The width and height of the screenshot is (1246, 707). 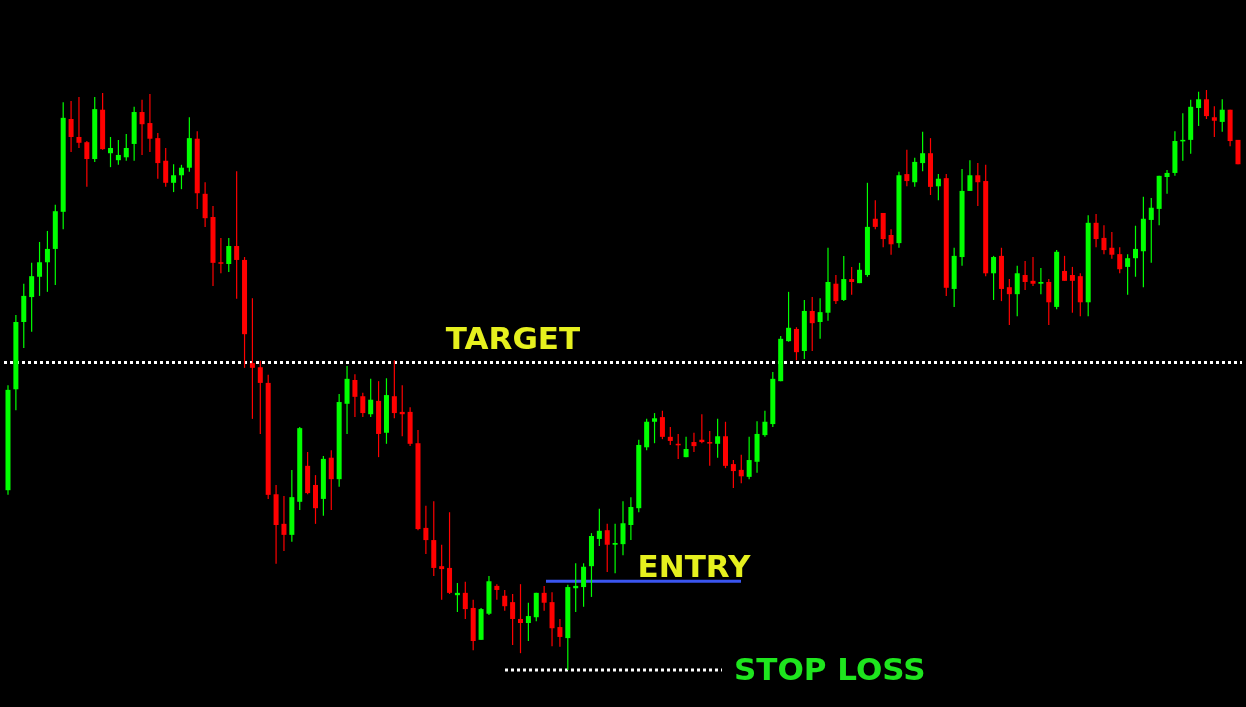 What do you see at coordinates (830, 669) in the screenshot?
I see `ref-line-label: STOP LOSS` at bounding box center [830, 669].